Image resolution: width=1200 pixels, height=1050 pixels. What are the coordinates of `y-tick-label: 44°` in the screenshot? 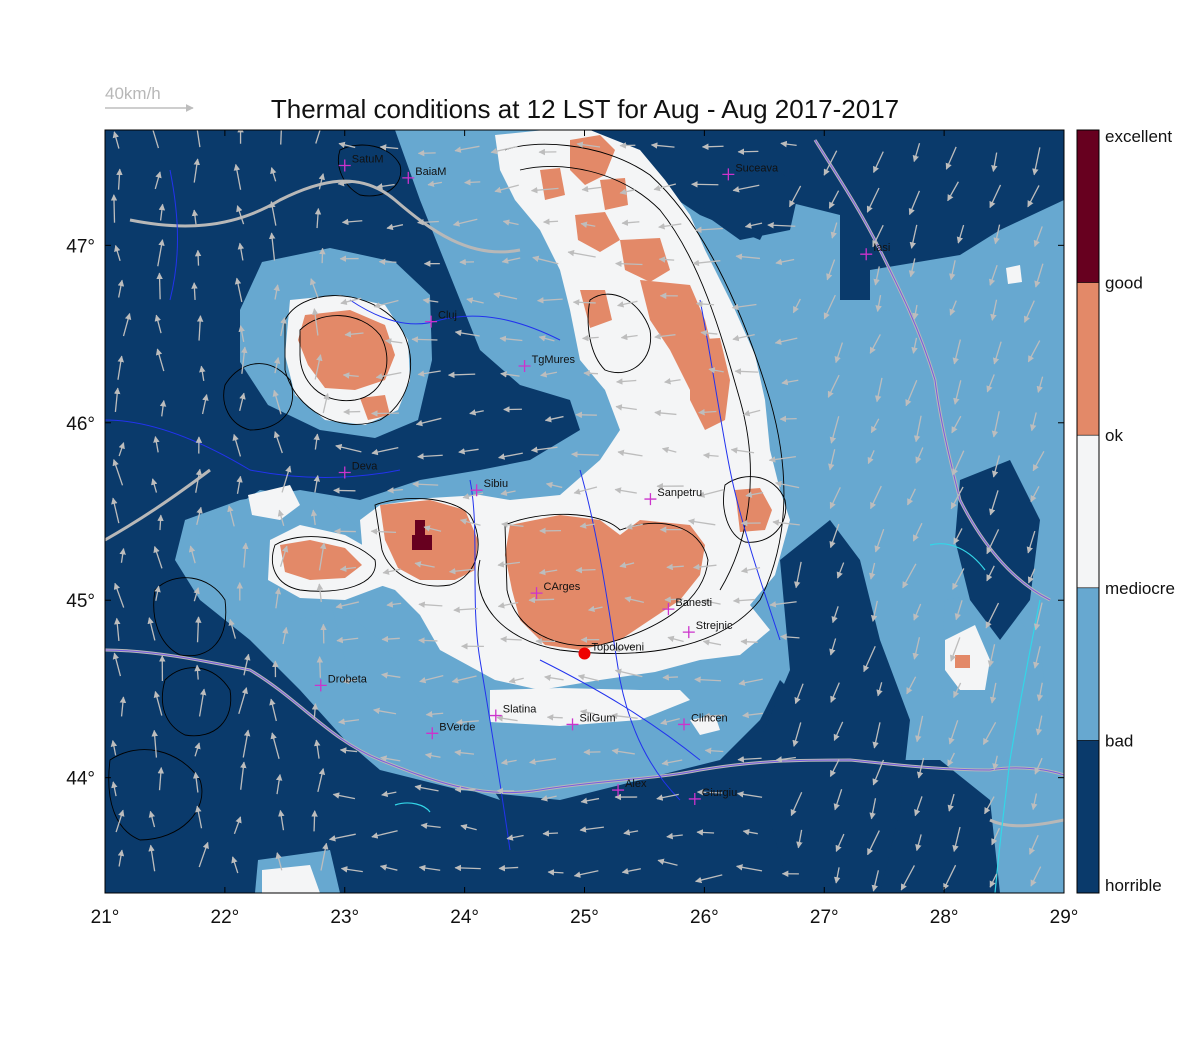 It's located at (80, 779).